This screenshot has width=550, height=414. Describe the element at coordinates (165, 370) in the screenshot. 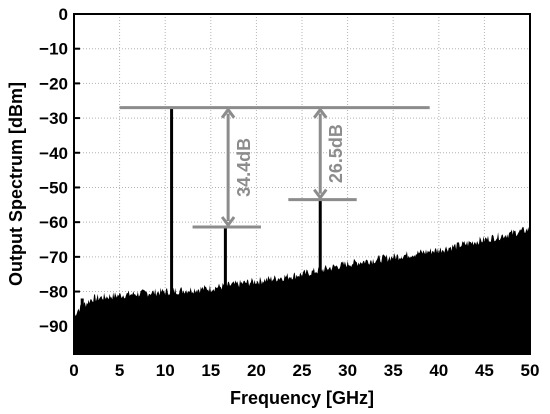

I see `x-tick-label: 10` at that location.